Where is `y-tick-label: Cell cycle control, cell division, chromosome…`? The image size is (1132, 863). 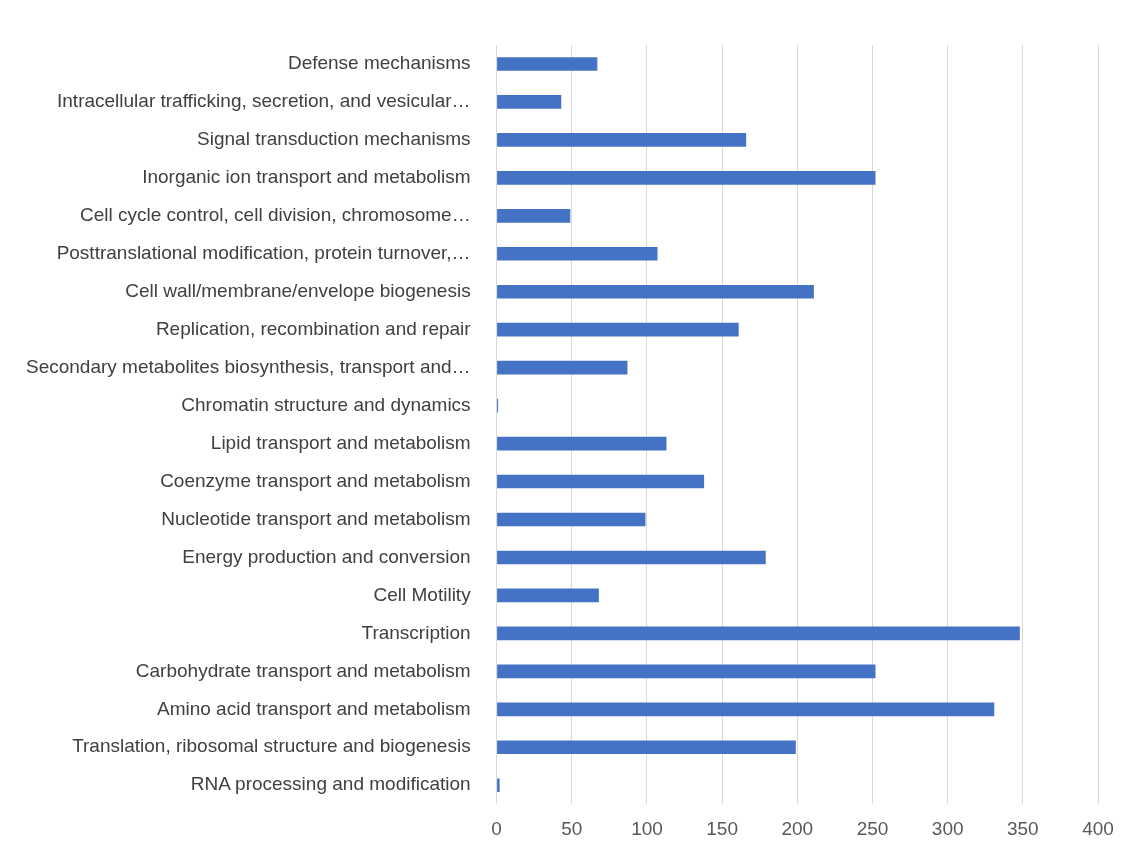
y-tick-label: Cell cycle control, cell division, chromosome… is located at coordinates (275, 215).